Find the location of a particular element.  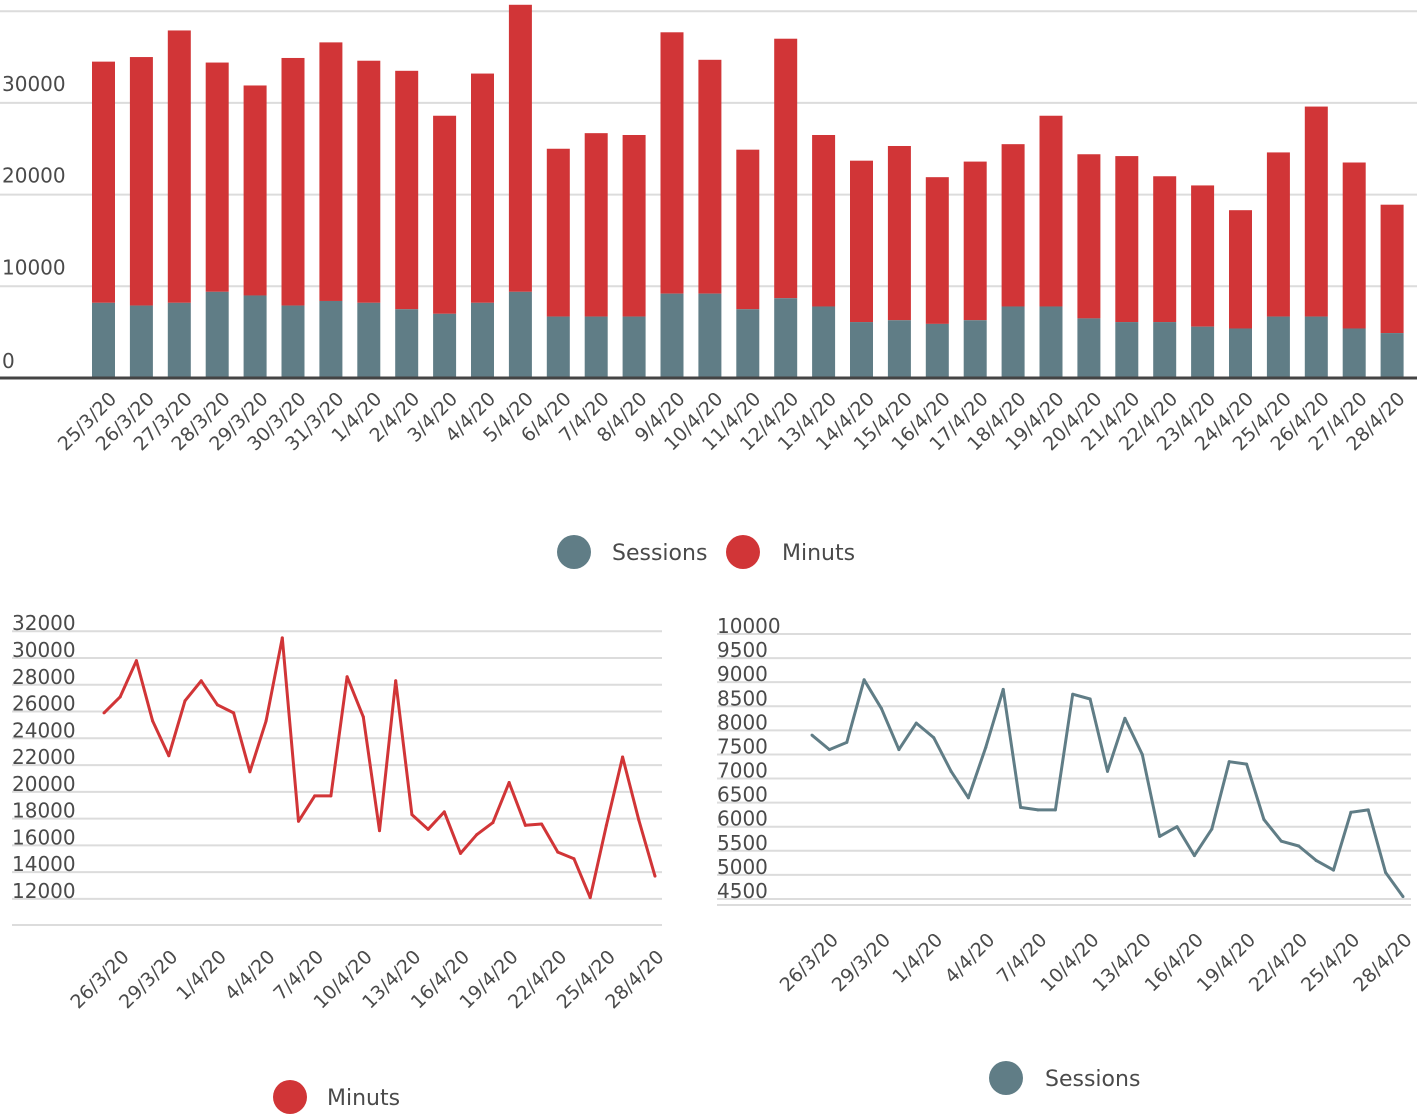

x-tick-label: 4/4/20 is located at coordinates (250, 975).